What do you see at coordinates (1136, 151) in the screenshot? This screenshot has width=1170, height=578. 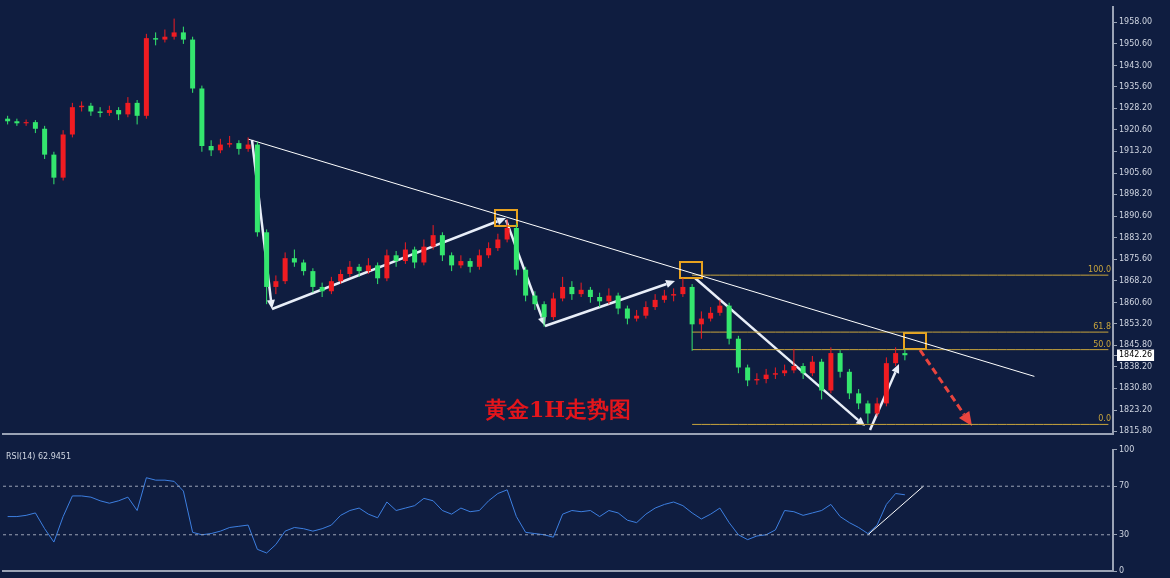 I see `y-tick-label: 1913.20` at bounding box center [1136, 151].